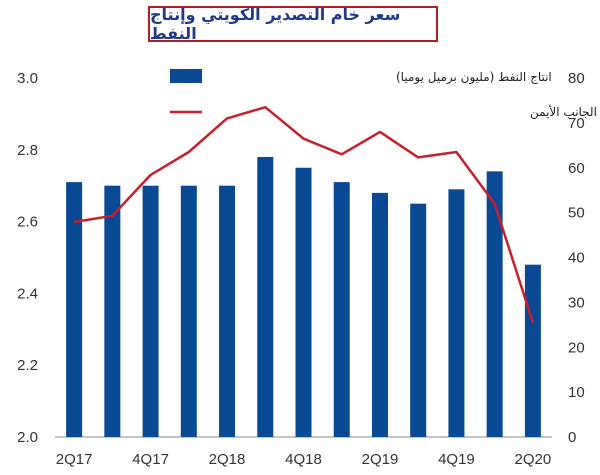 Image resolution: width=600 pixels, height=475 pixels. I want to click on right-axis-tick: 60, so click(576, 168).